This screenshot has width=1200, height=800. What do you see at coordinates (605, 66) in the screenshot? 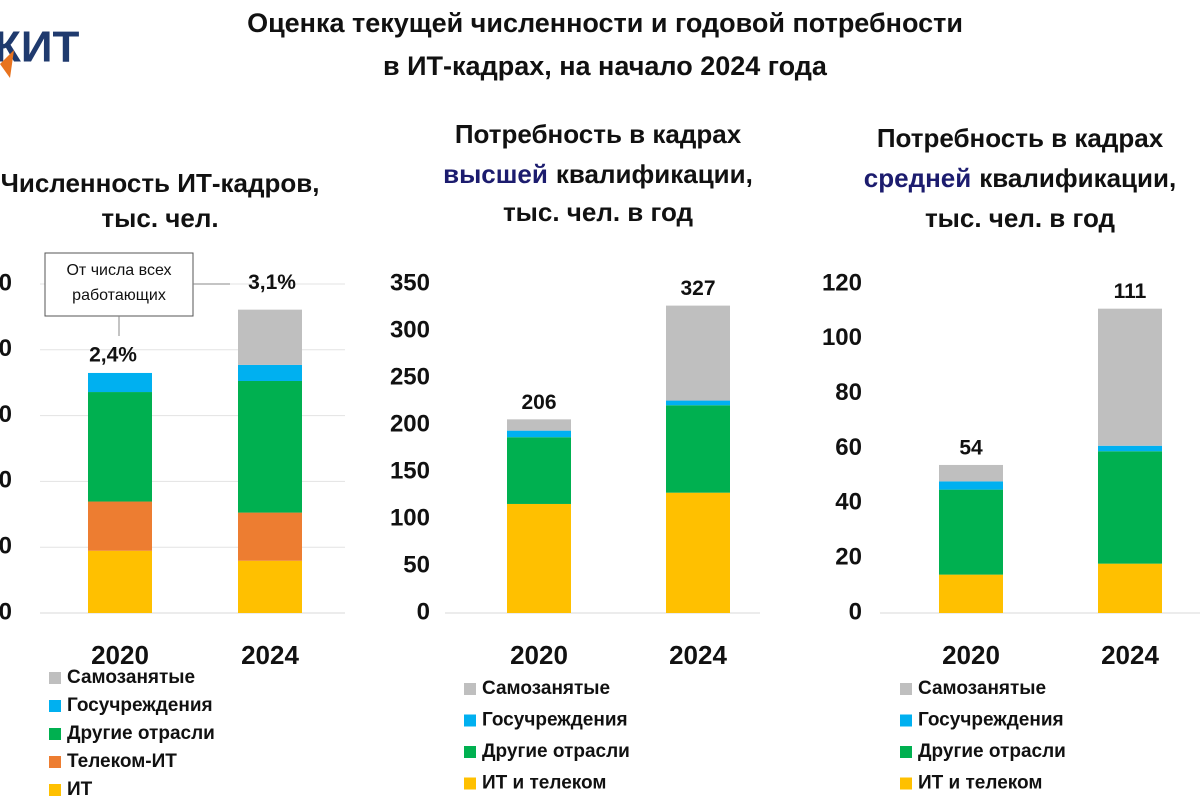
I see `main-title: в ИТ-кадрах, на начало 2024 года` at bounding box center [605, 66].